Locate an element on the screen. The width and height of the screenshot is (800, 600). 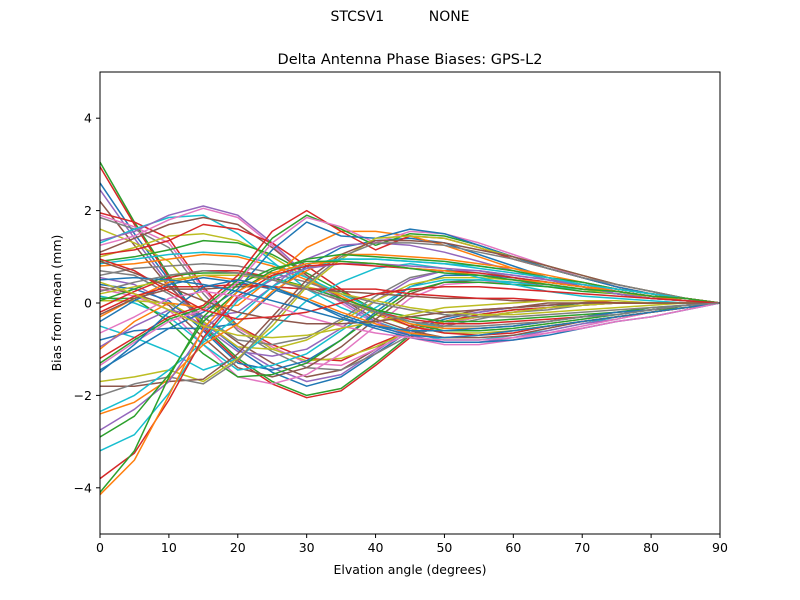
x-tick-label: 40 is located at coordinates (376, 547).